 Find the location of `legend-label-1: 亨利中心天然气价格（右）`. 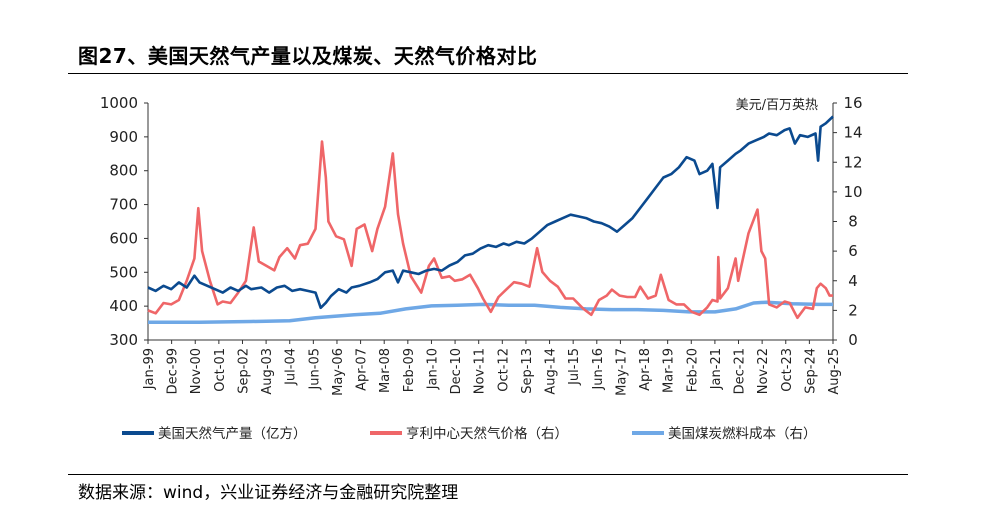

legend-label-1: 亨利中心天然气价格（右） is located at coordinates (487, 433).